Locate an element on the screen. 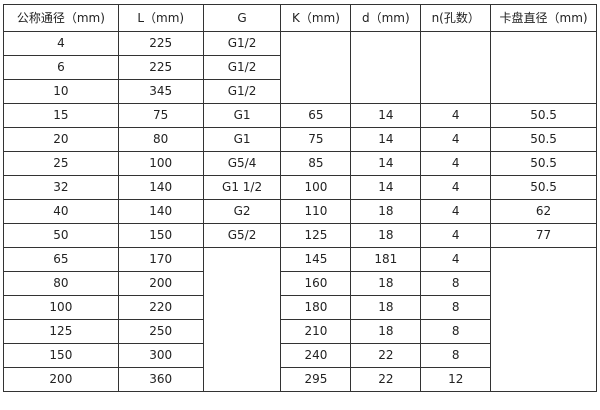 Image resolution: width=600 pixels, height=410 pixels. cell-k: 180 is located at coordinates (316, 307).